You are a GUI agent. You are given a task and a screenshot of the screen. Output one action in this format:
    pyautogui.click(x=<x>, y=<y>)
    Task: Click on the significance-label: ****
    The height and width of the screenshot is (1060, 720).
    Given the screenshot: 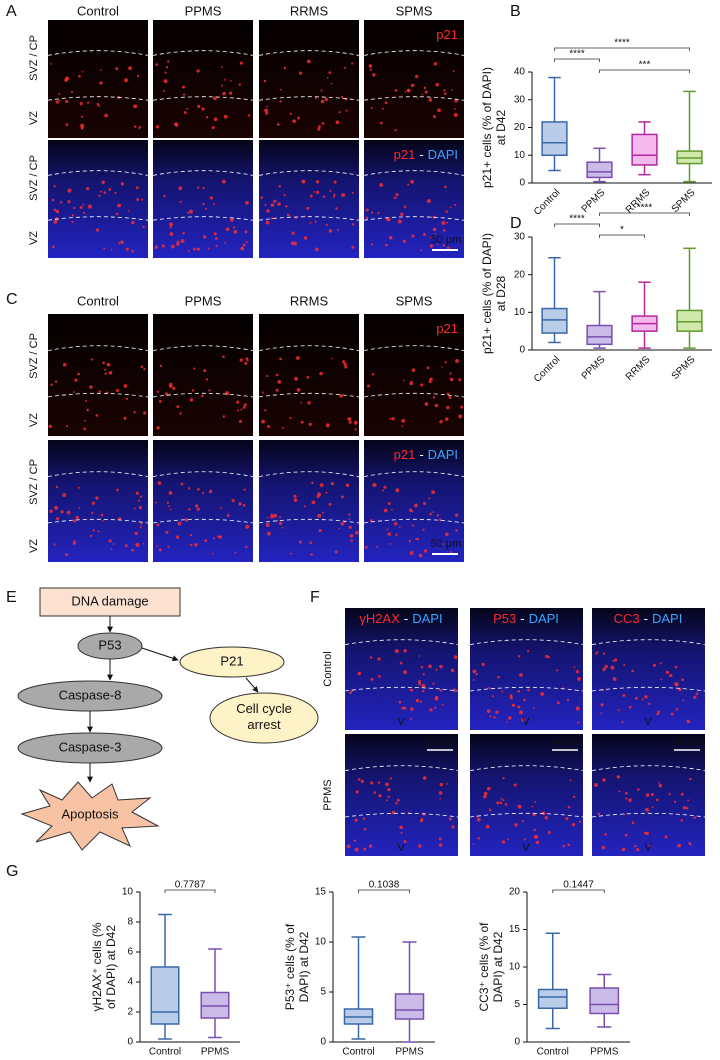 What is the action you would take?
    pyautogui.click(x=645, y=208)
    